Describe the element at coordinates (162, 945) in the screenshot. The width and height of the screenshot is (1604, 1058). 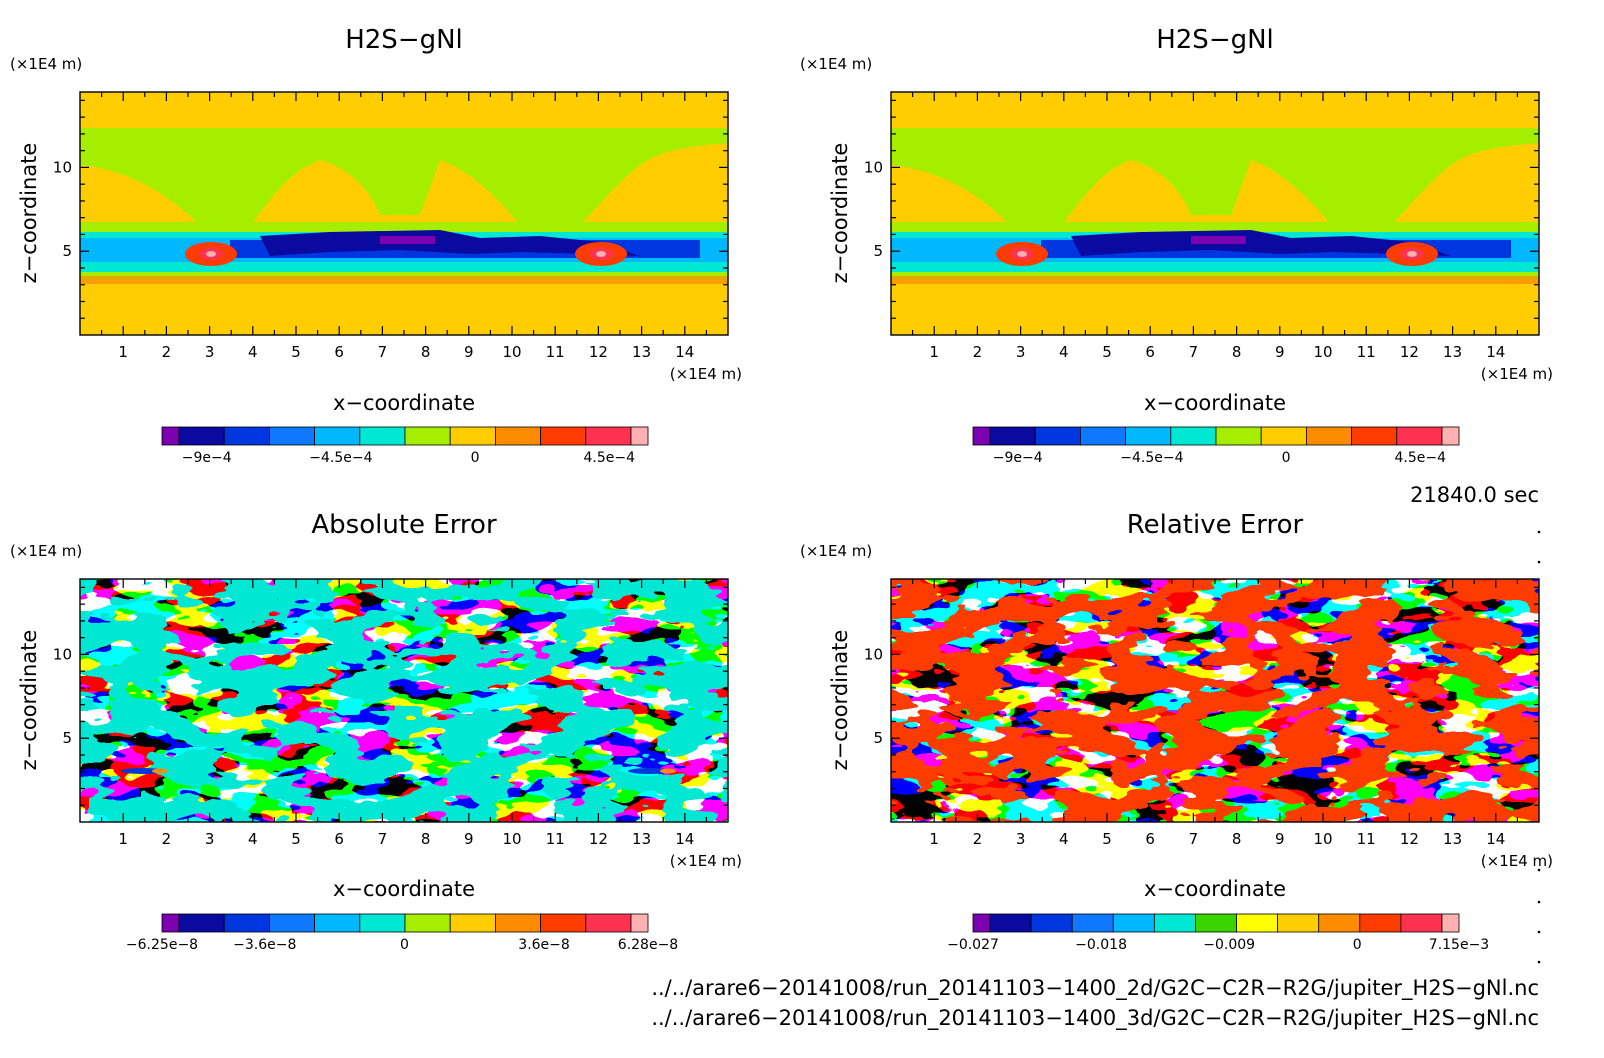
I see `colorbar-tick-label: −6.25e−8` at that location.